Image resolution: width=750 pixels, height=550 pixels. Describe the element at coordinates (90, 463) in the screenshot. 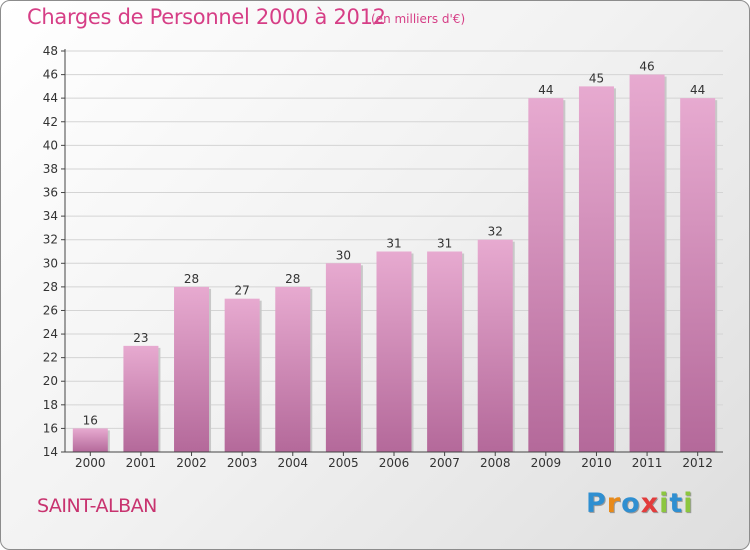

I see `x-tick-label-2000: 2000` at that location.